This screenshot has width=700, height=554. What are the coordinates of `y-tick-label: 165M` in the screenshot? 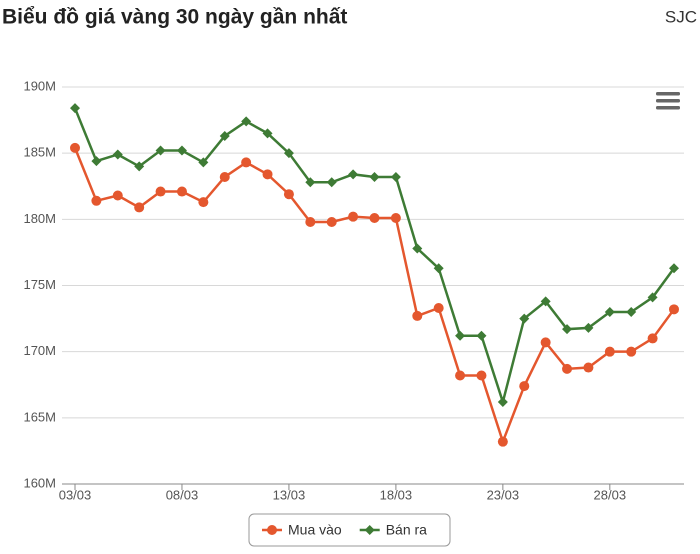 It's located at (39, 416).